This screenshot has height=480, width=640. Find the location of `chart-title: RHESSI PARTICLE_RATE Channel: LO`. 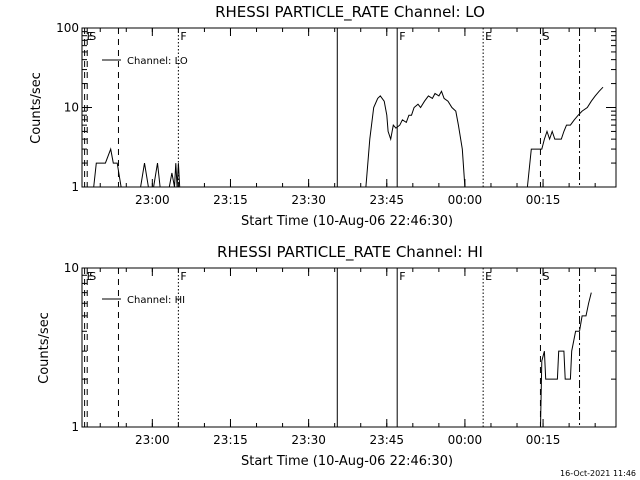

chart-title: RHESSI PARTICLE_RATE Channel: LO is located at coordinates (350, 12).